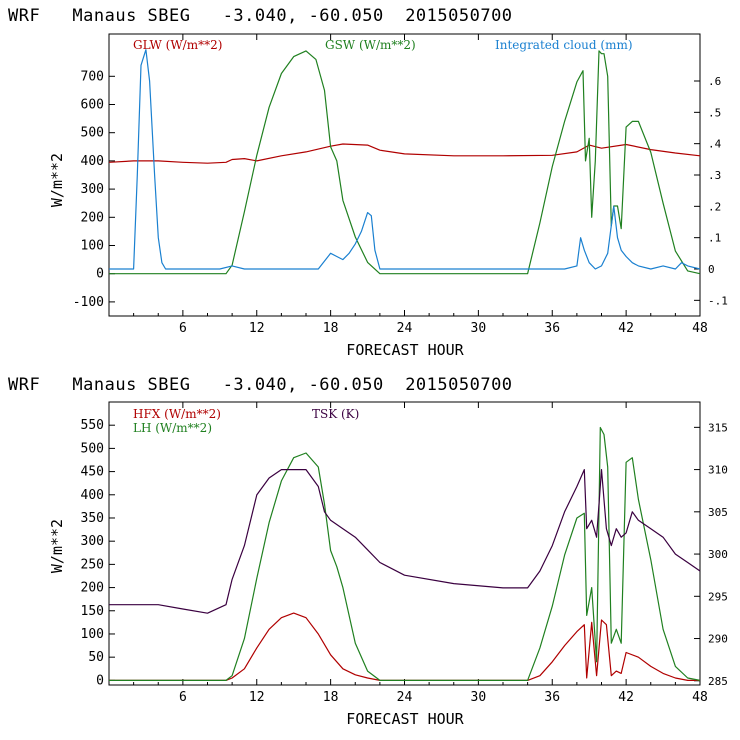 The height and width of the screenshot is (740, 740). I want to click on y2-tick-label: .5, so click(714, 112).